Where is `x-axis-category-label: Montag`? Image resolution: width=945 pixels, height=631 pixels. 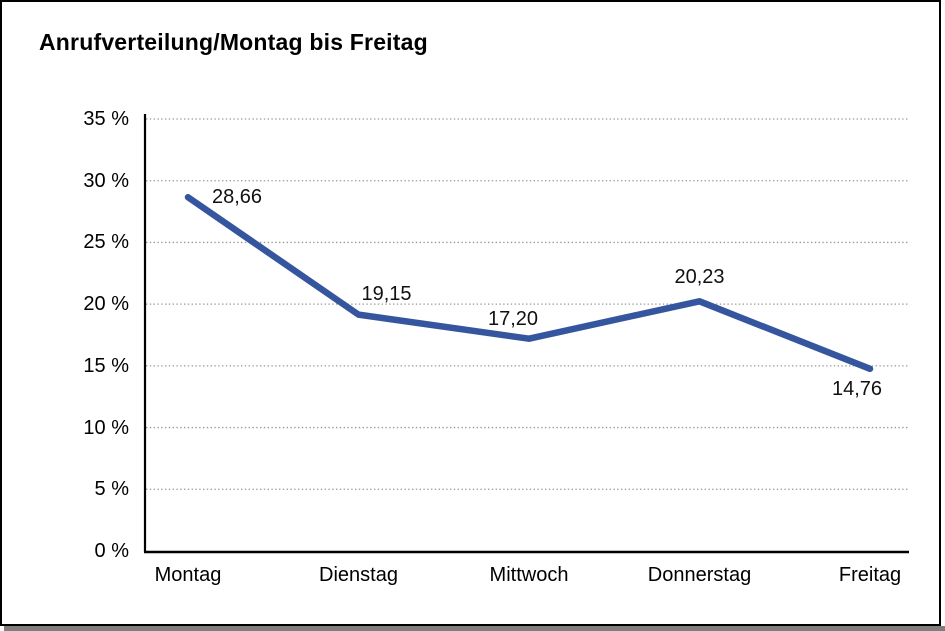 x-axis-category-label: Montag is located at coordinates (188, 575).